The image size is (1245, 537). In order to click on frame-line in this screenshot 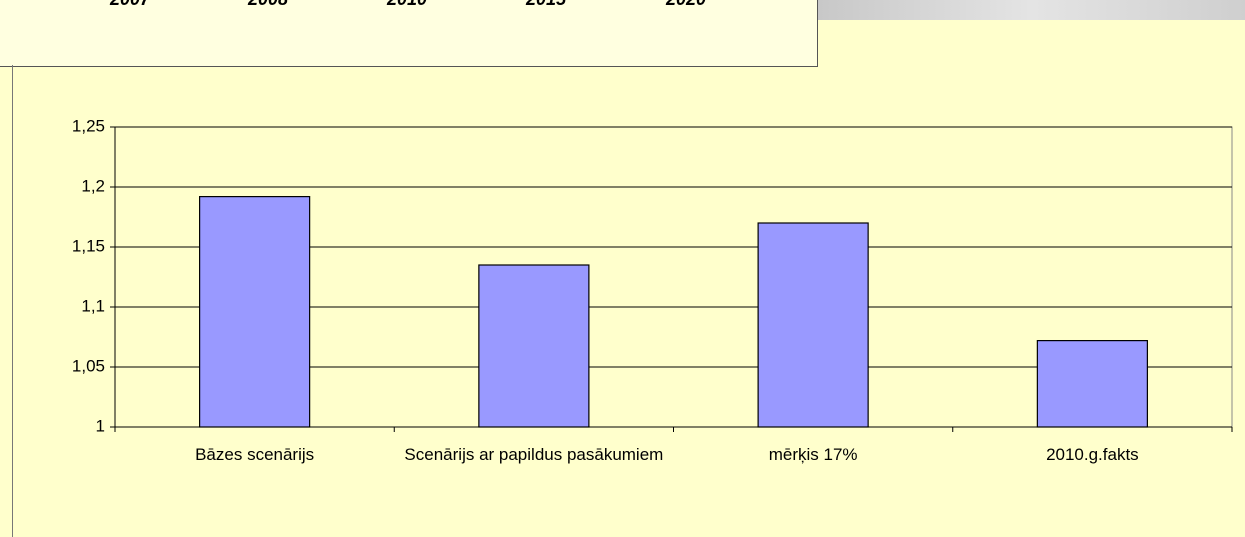, I will do `click(12, 301)`.